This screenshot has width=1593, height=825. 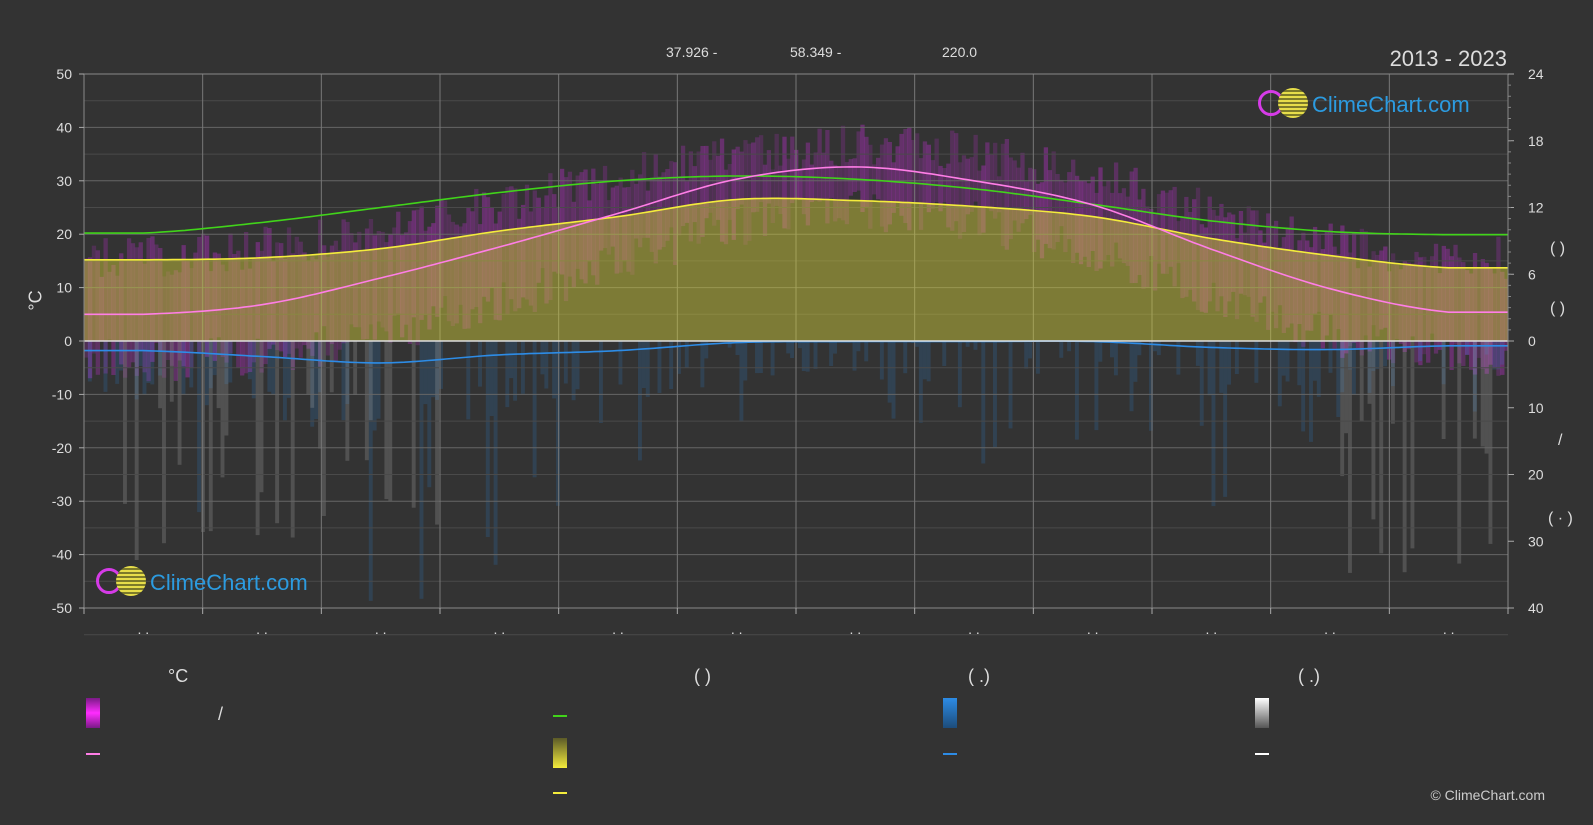 What do you see at coordinates (62, 608) in the screenshot?
I see `y-tick-left: -50` at bounding box center [62, 608].